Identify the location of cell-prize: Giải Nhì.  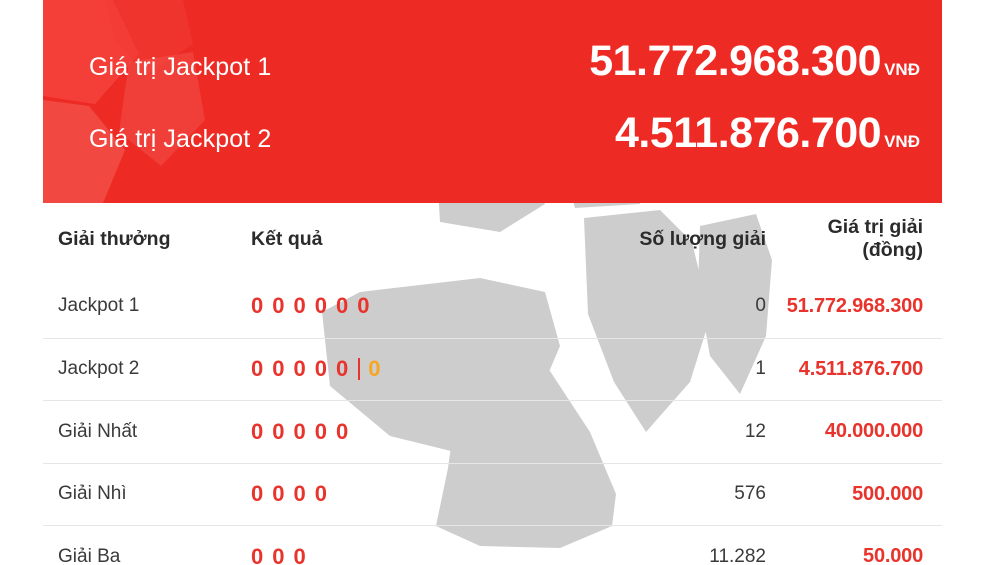
(92, 494).